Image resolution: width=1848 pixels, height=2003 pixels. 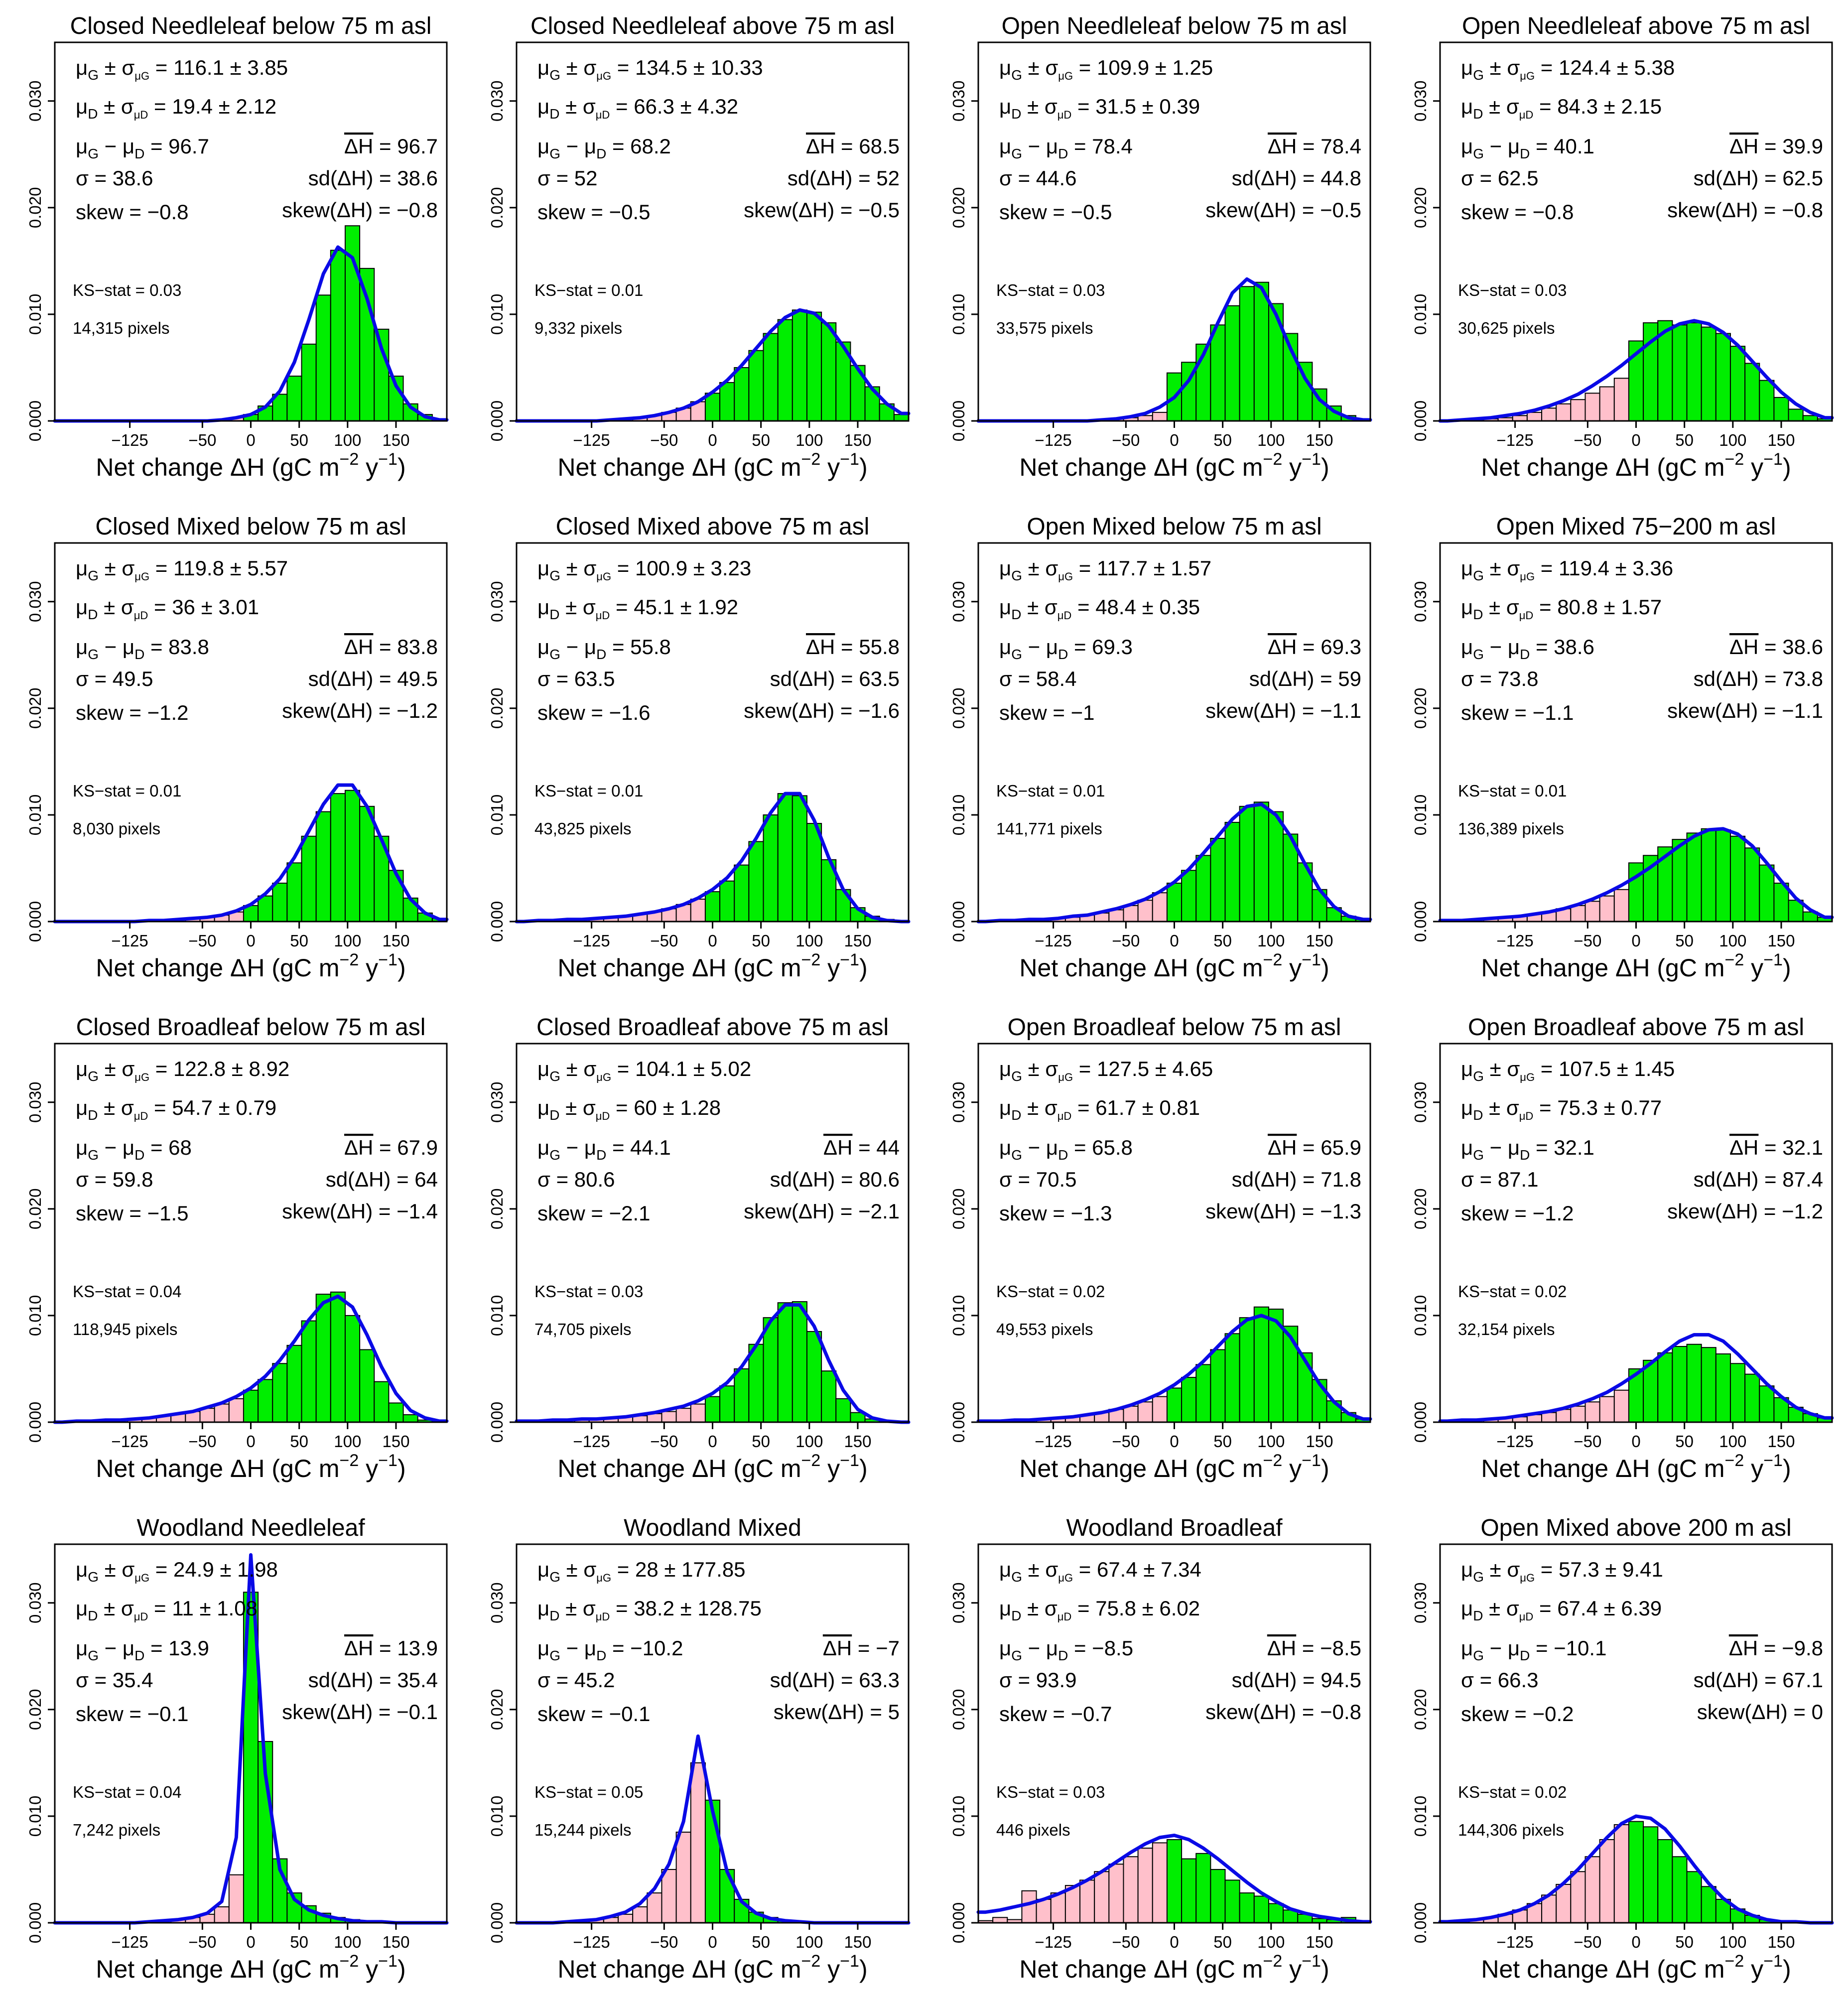 What do you see at coordinates (627, 1792) in the screenshot?
I see `stat-value: 0.05` at bounding box center [627, 1792].